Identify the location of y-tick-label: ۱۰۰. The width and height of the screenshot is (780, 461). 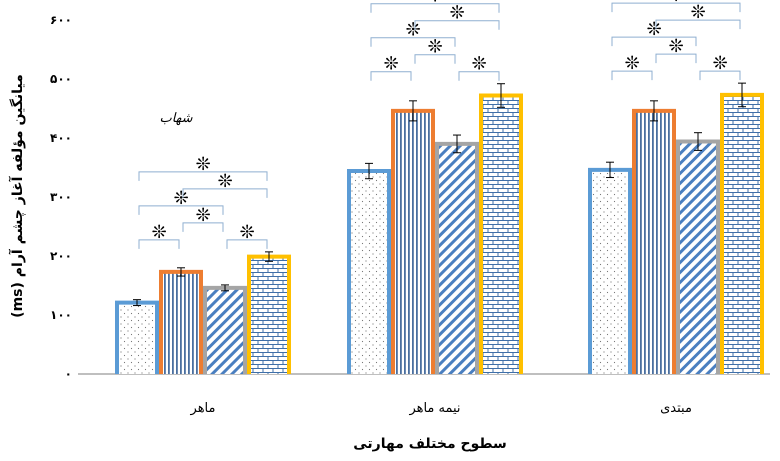
(61, 315).